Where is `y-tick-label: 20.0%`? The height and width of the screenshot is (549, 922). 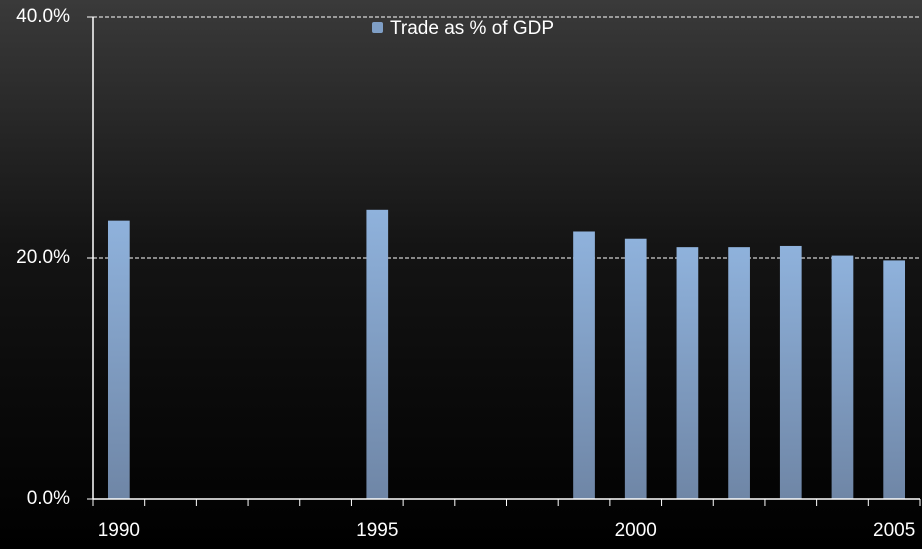 y-tick-label: 20.0% is located at coordinates (43, 257).